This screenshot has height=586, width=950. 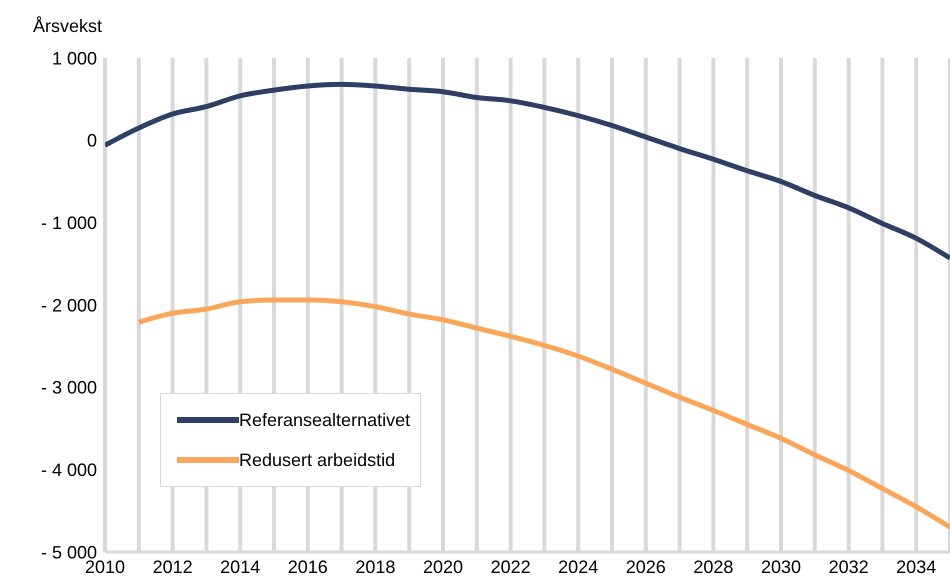 I want to click on x-tick-label: 2022, so click(x=510, y=566).